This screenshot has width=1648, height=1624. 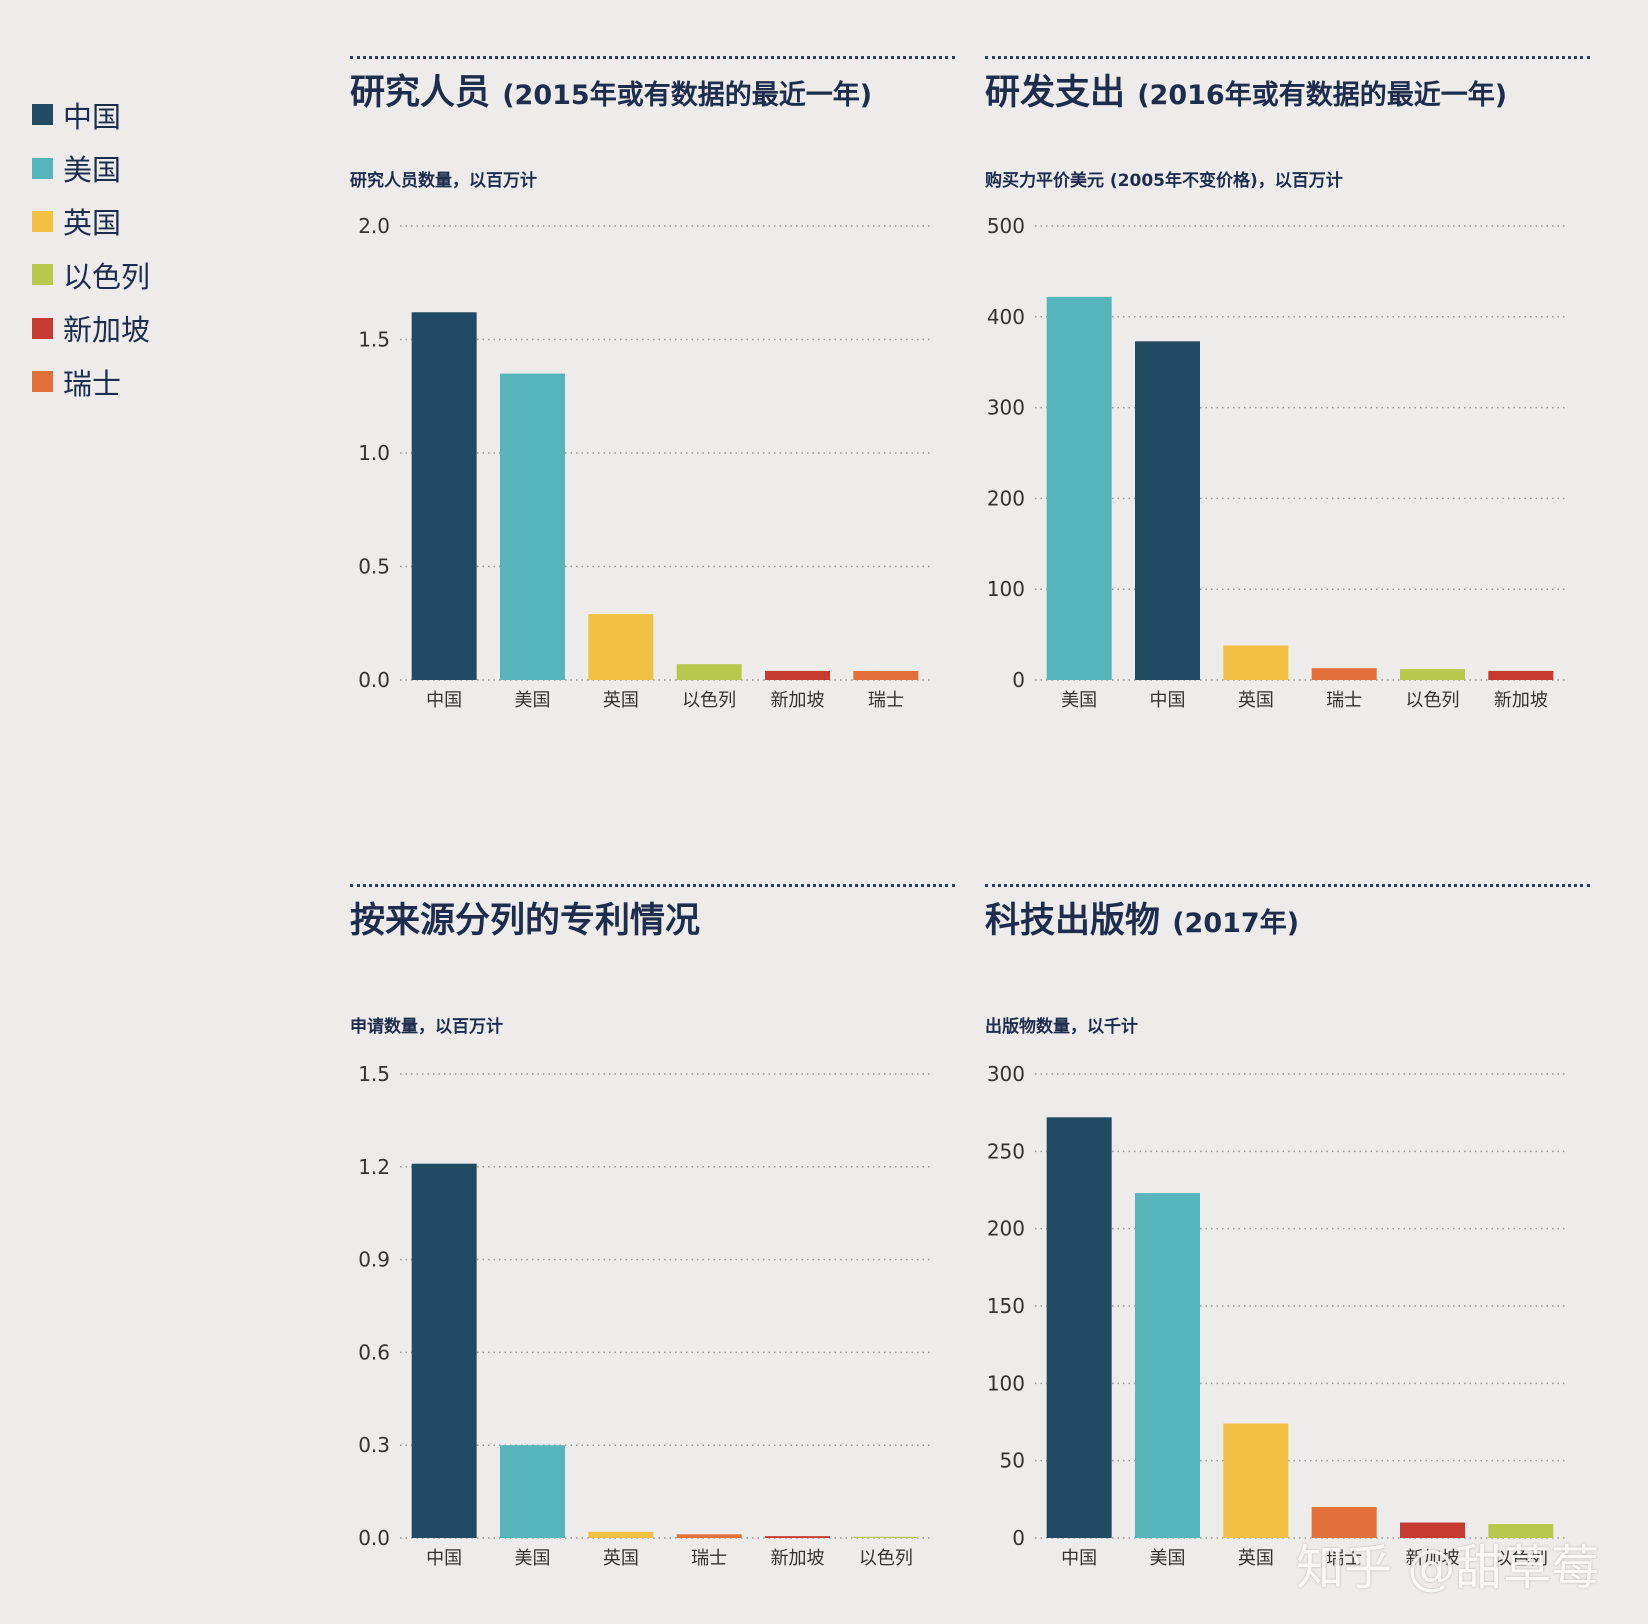 I want to click on y-tick-label: 300, so click(x=1006, y=408).